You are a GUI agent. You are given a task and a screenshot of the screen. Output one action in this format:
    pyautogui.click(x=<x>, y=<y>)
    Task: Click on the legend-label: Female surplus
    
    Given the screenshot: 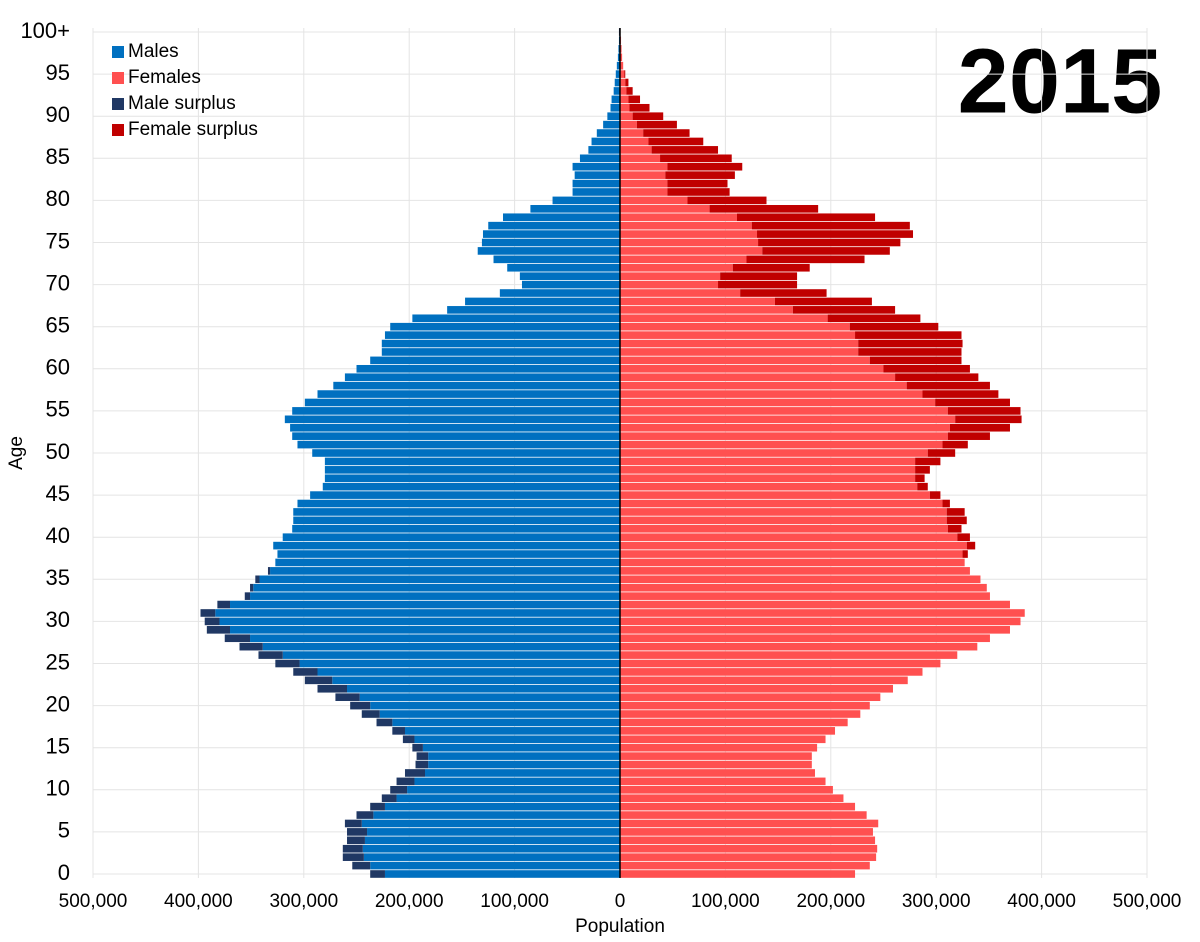 What is the action you would take?
    pyautogui.click(x=193, y=129)
    